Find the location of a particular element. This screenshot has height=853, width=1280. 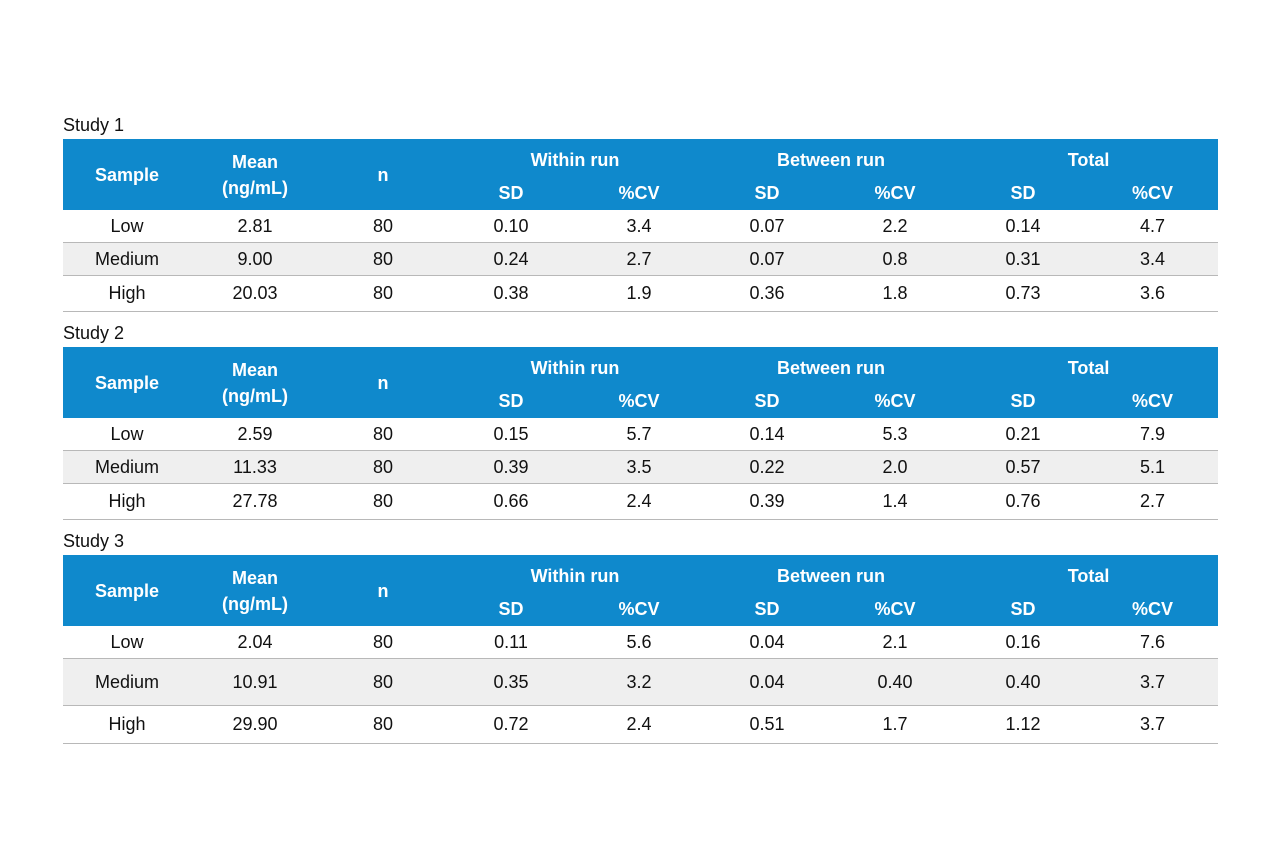

cell-total-sd: 0.16 is located at coordinates (1023, 642).